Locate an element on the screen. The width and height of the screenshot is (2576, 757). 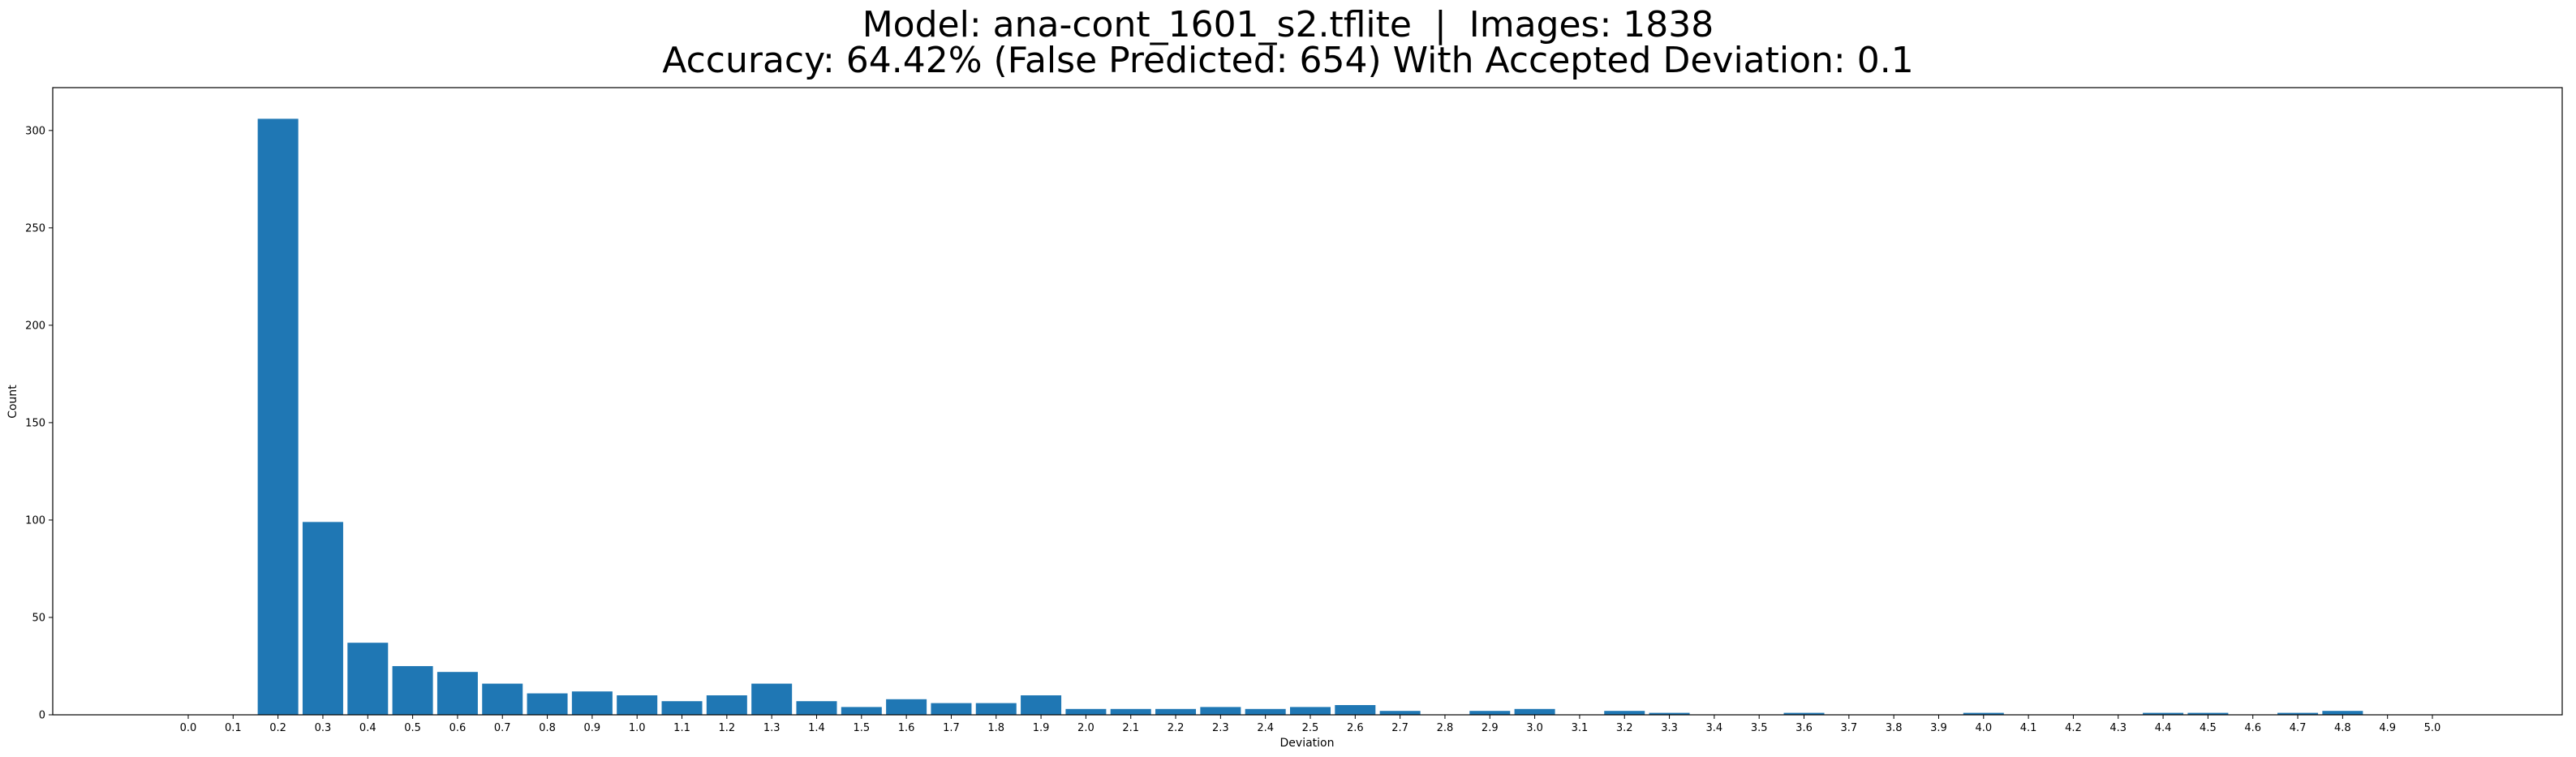
bar-2.7 is located at coordinates (1400, 713).